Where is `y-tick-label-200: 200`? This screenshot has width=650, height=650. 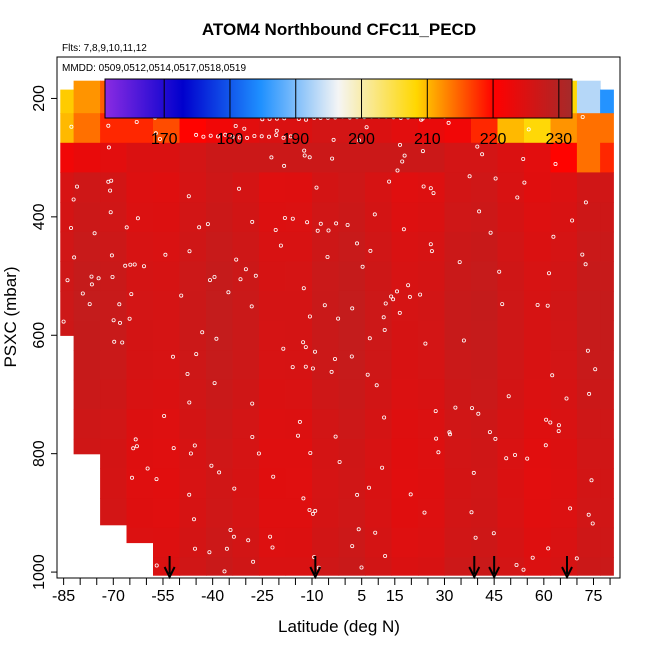 y-tick-label-200: 200 is located at coordinates (39, 98).